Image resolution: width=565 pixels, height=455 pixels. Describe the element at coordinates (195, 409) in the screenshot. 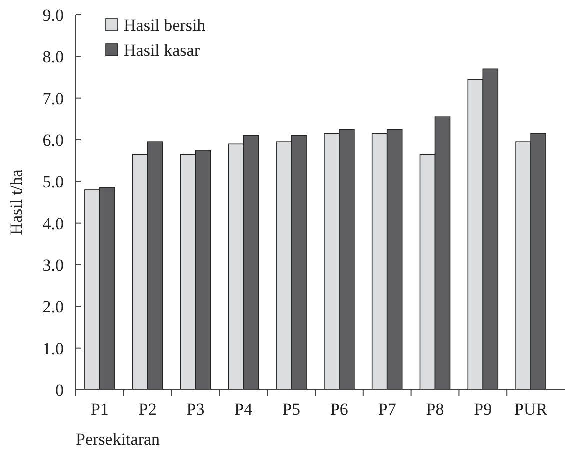

I see `x-tick-label: P3` at that location.